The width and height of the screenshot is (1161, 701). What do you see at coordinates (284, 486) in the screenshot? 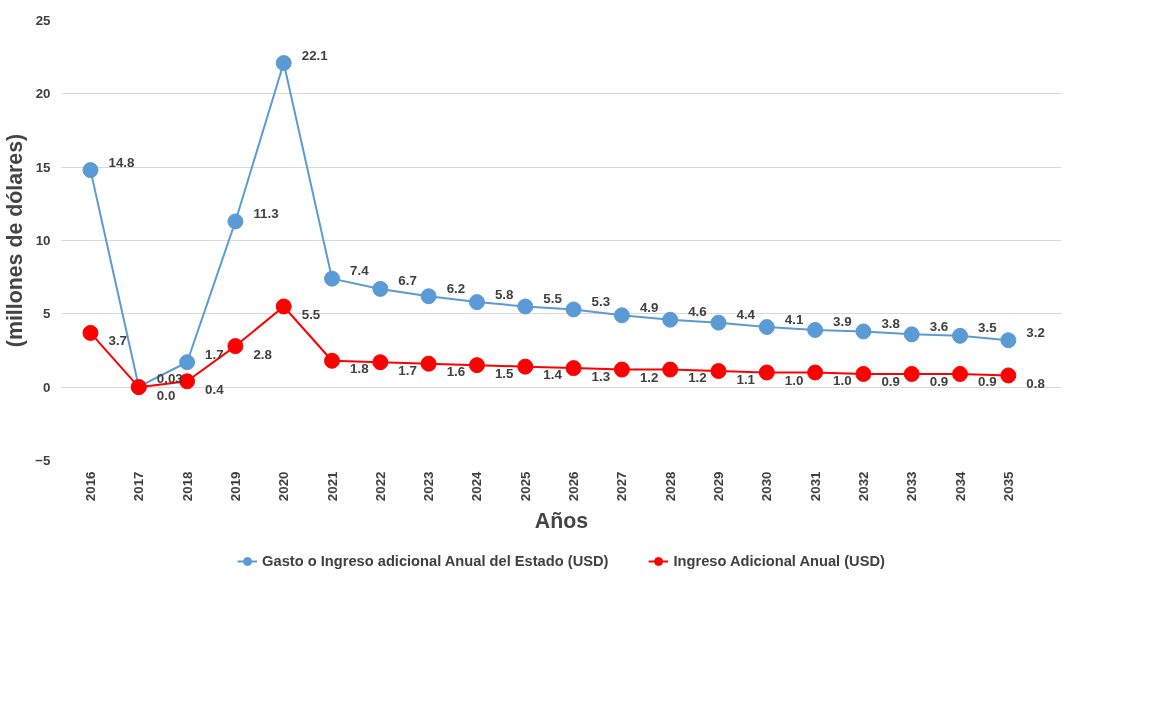
I see `x-tick-label: 2020` at bounding box center [284, 486].